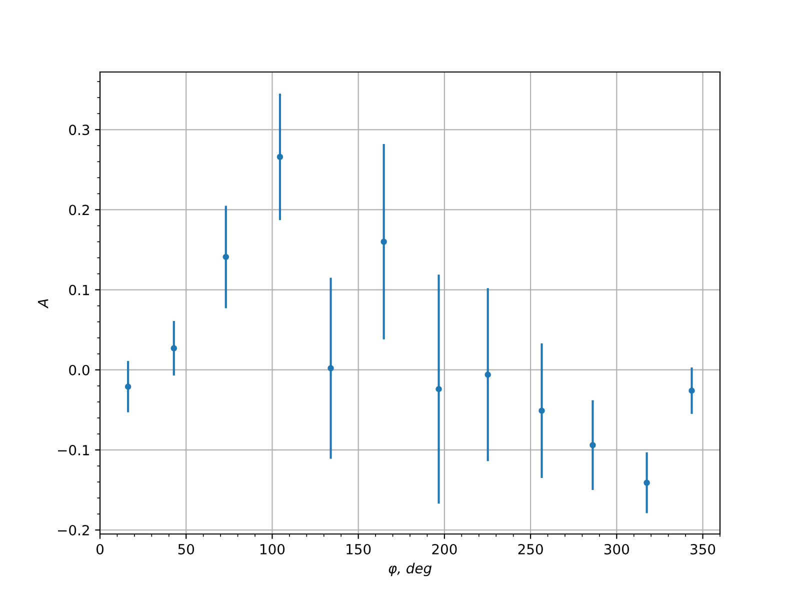 Image resolution: width=800 pixels, height=600 pixels. I want to click on x-axis-title: φ, deg, so click(410, 569).